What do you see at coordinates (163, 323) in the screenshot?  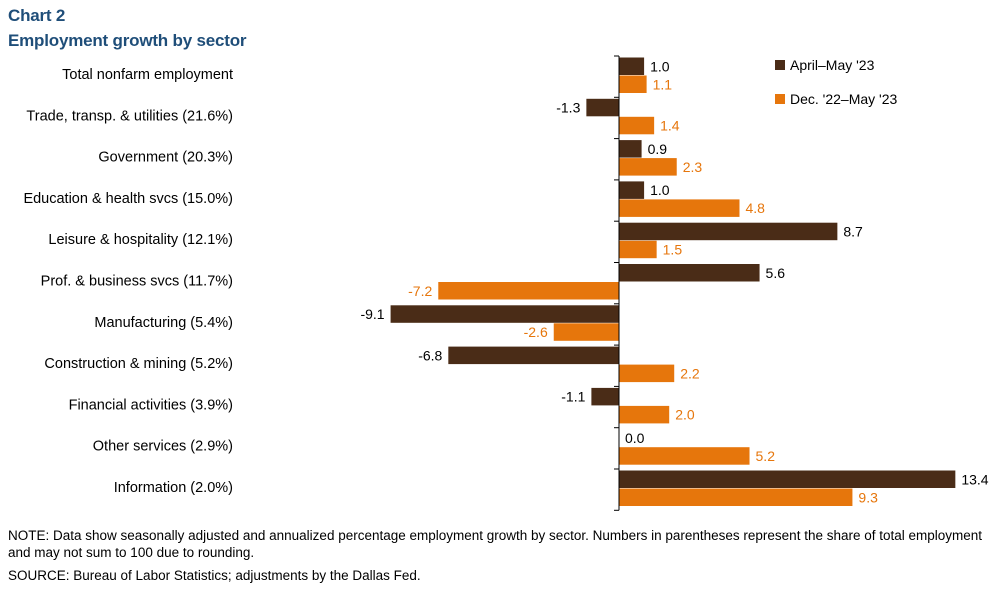 I see `category-label: Manufacturing (5.4%)` at bounding box center [163, 323].